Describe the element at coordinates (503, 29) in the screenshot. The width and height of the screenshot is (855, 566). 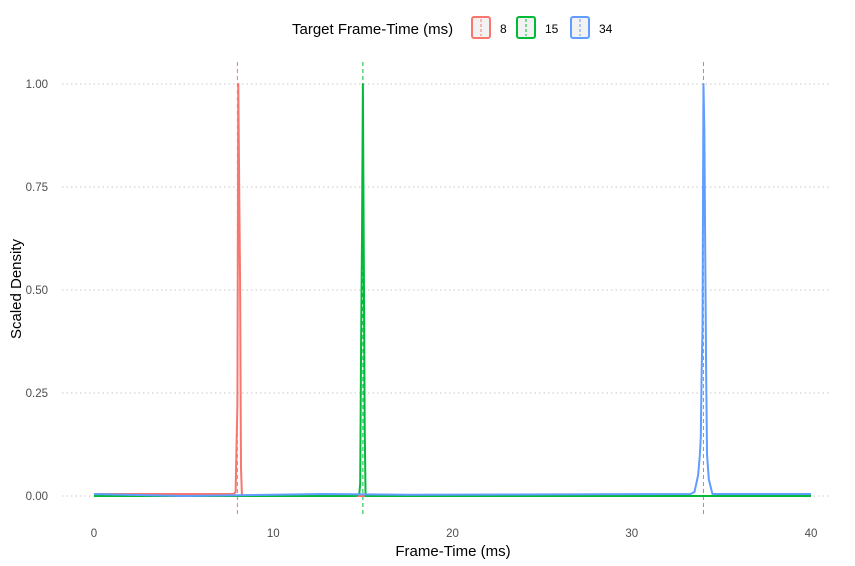
I see `legend-label-8: 8` at that location.